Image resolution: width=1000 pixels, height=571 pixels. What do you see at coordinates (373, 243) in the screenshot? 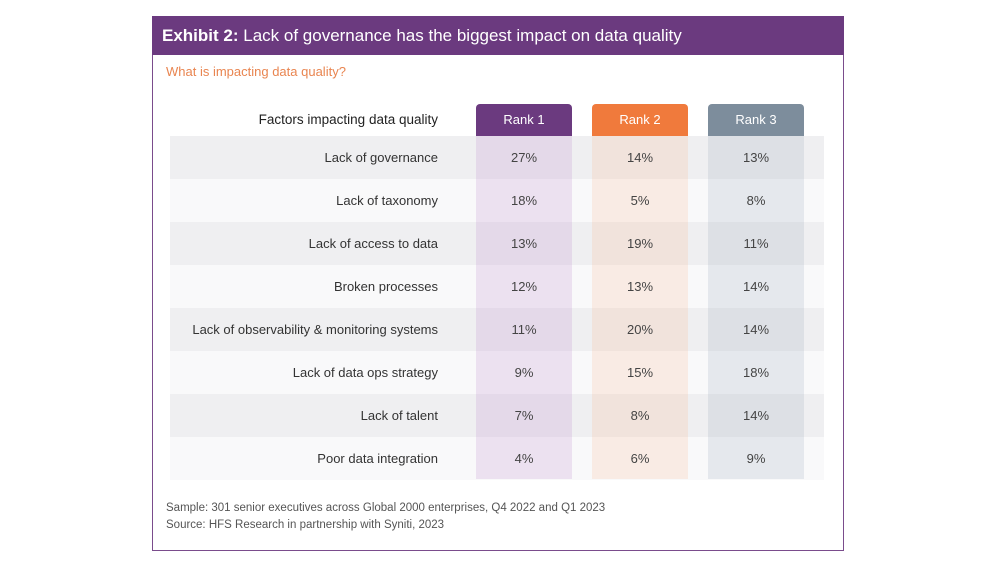
I see `row-label: Lack of access to data` at bounding box center [373, 243].